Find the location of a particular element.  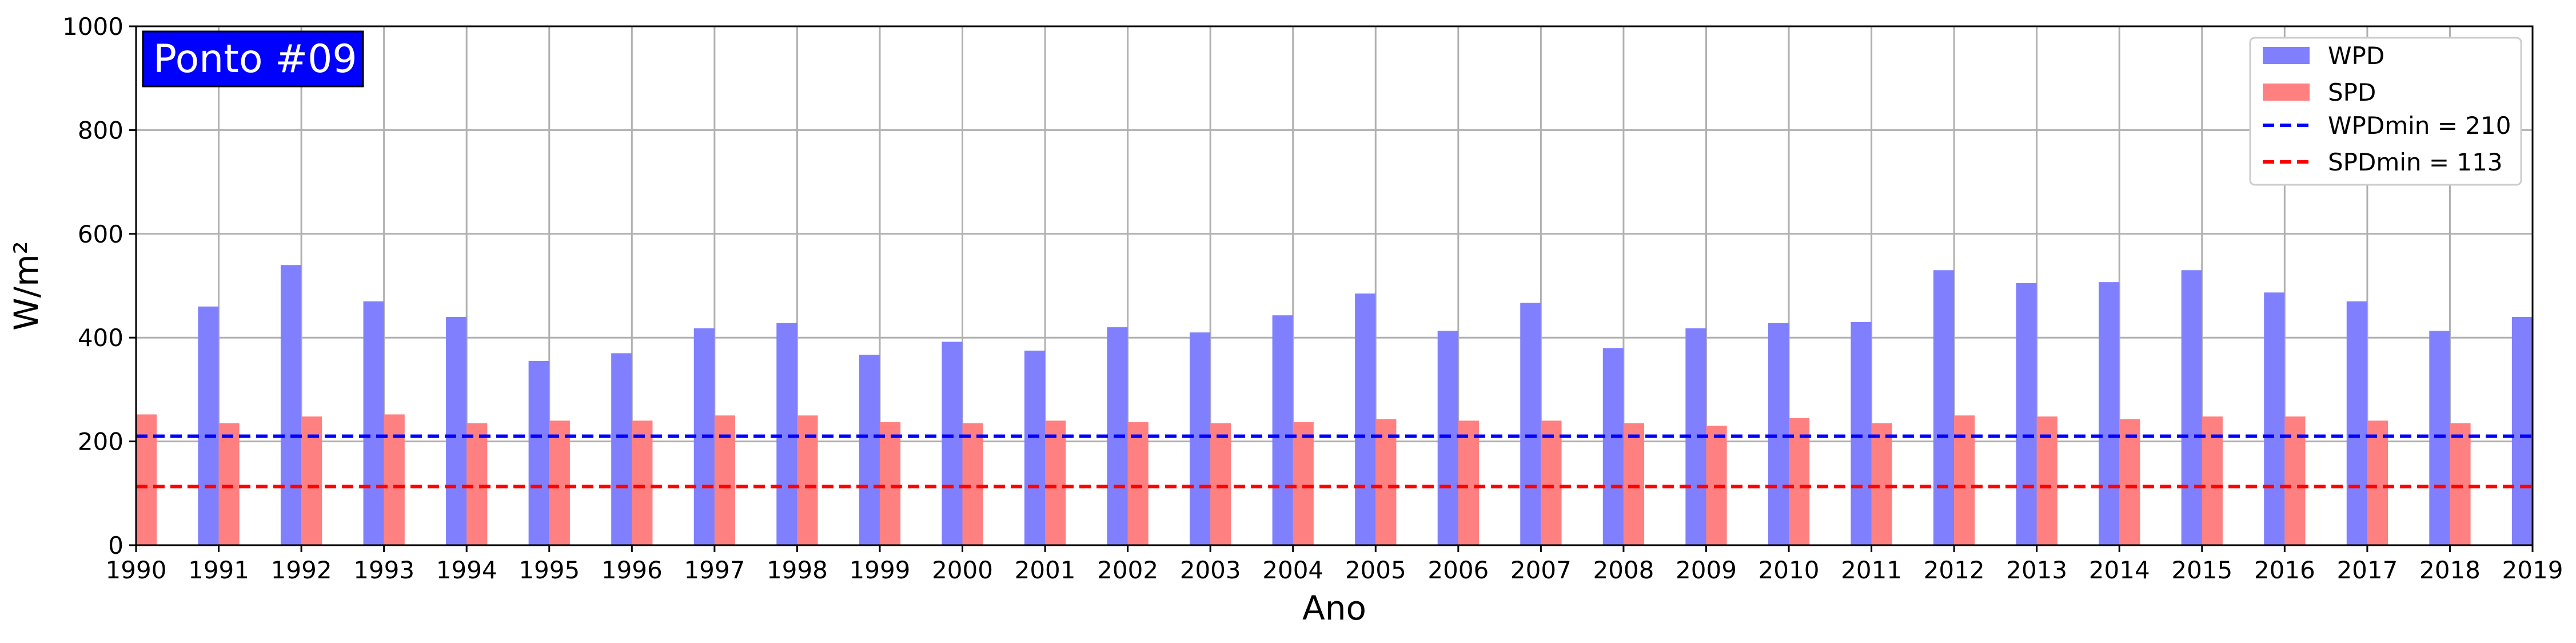

x-tick-label: 1997 is located at coordinates (714, 570).